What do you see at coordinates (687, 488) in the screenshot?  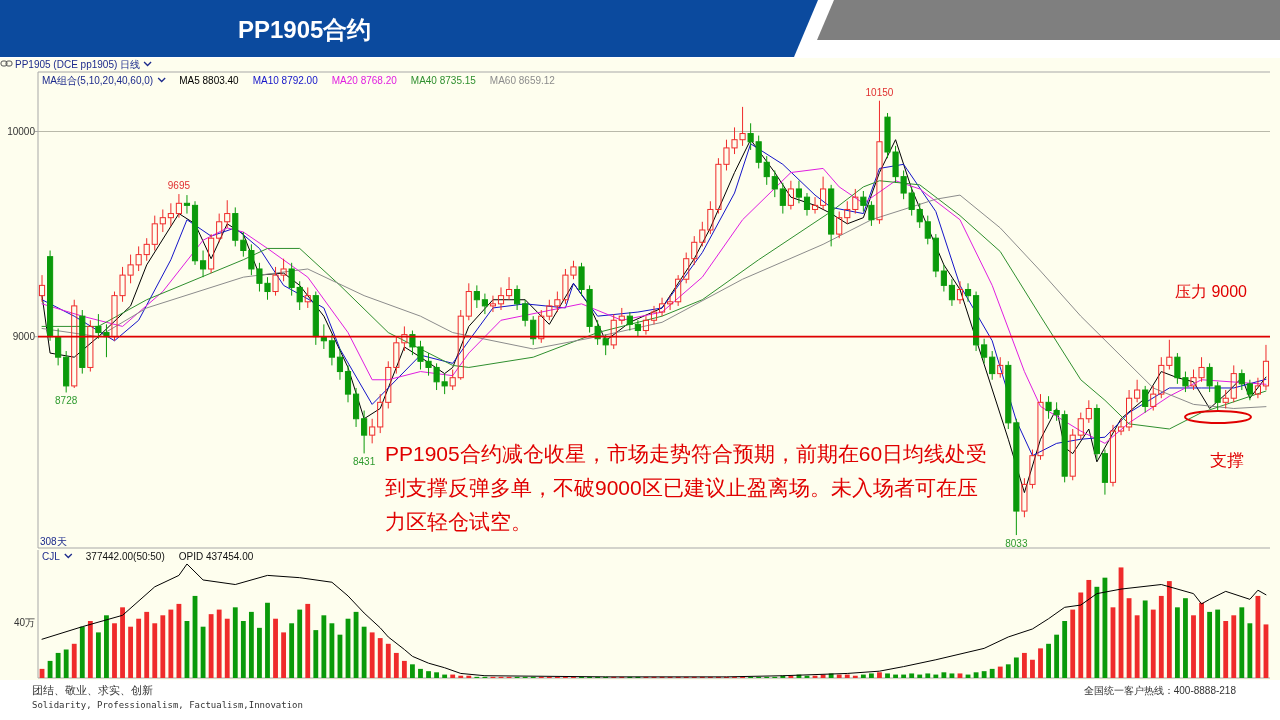 I see `annotation: PP1905合约减仓收星，市场走势符合预期，前期在60日均线处受到支撑反弹多单，不破9000区已建议止盈离场。未入场者可在压力区轻仓试空。` at bounding box center [687, 488].